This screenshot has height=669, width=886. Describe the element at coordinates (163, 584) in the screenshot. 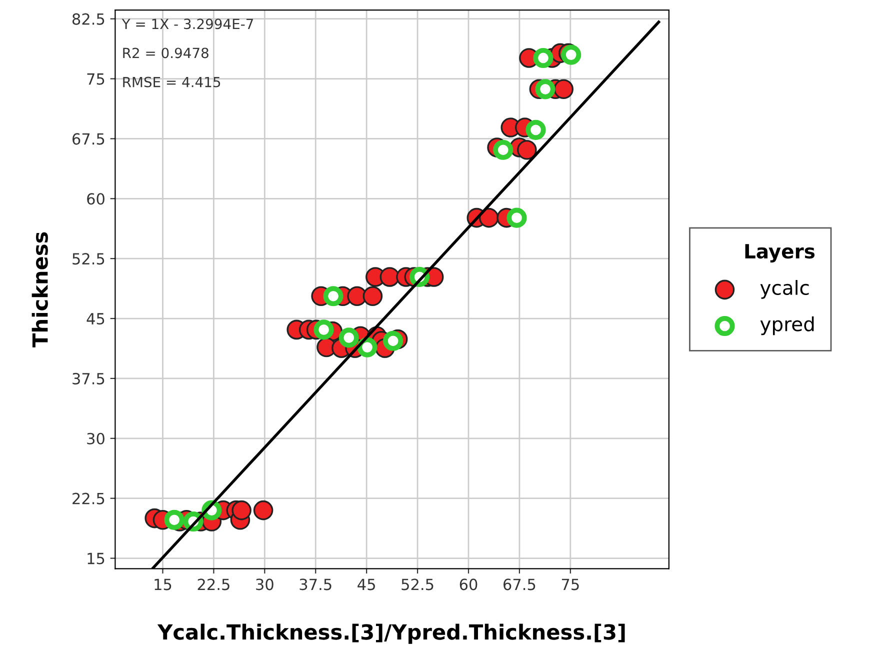

I see `x-tick-label: 15` at that location.